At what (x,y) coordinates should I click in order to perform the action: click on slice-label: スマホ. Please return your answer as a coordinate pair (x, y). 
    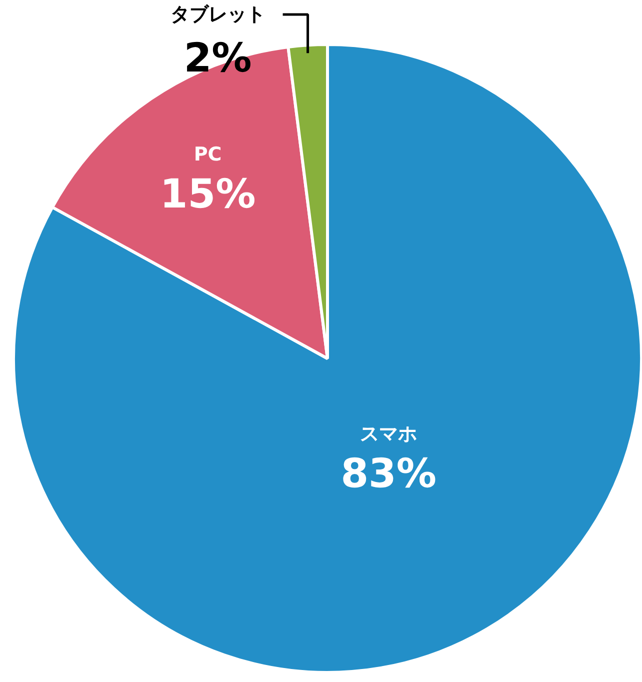
    Looking at the image, I should click on (389, 433).